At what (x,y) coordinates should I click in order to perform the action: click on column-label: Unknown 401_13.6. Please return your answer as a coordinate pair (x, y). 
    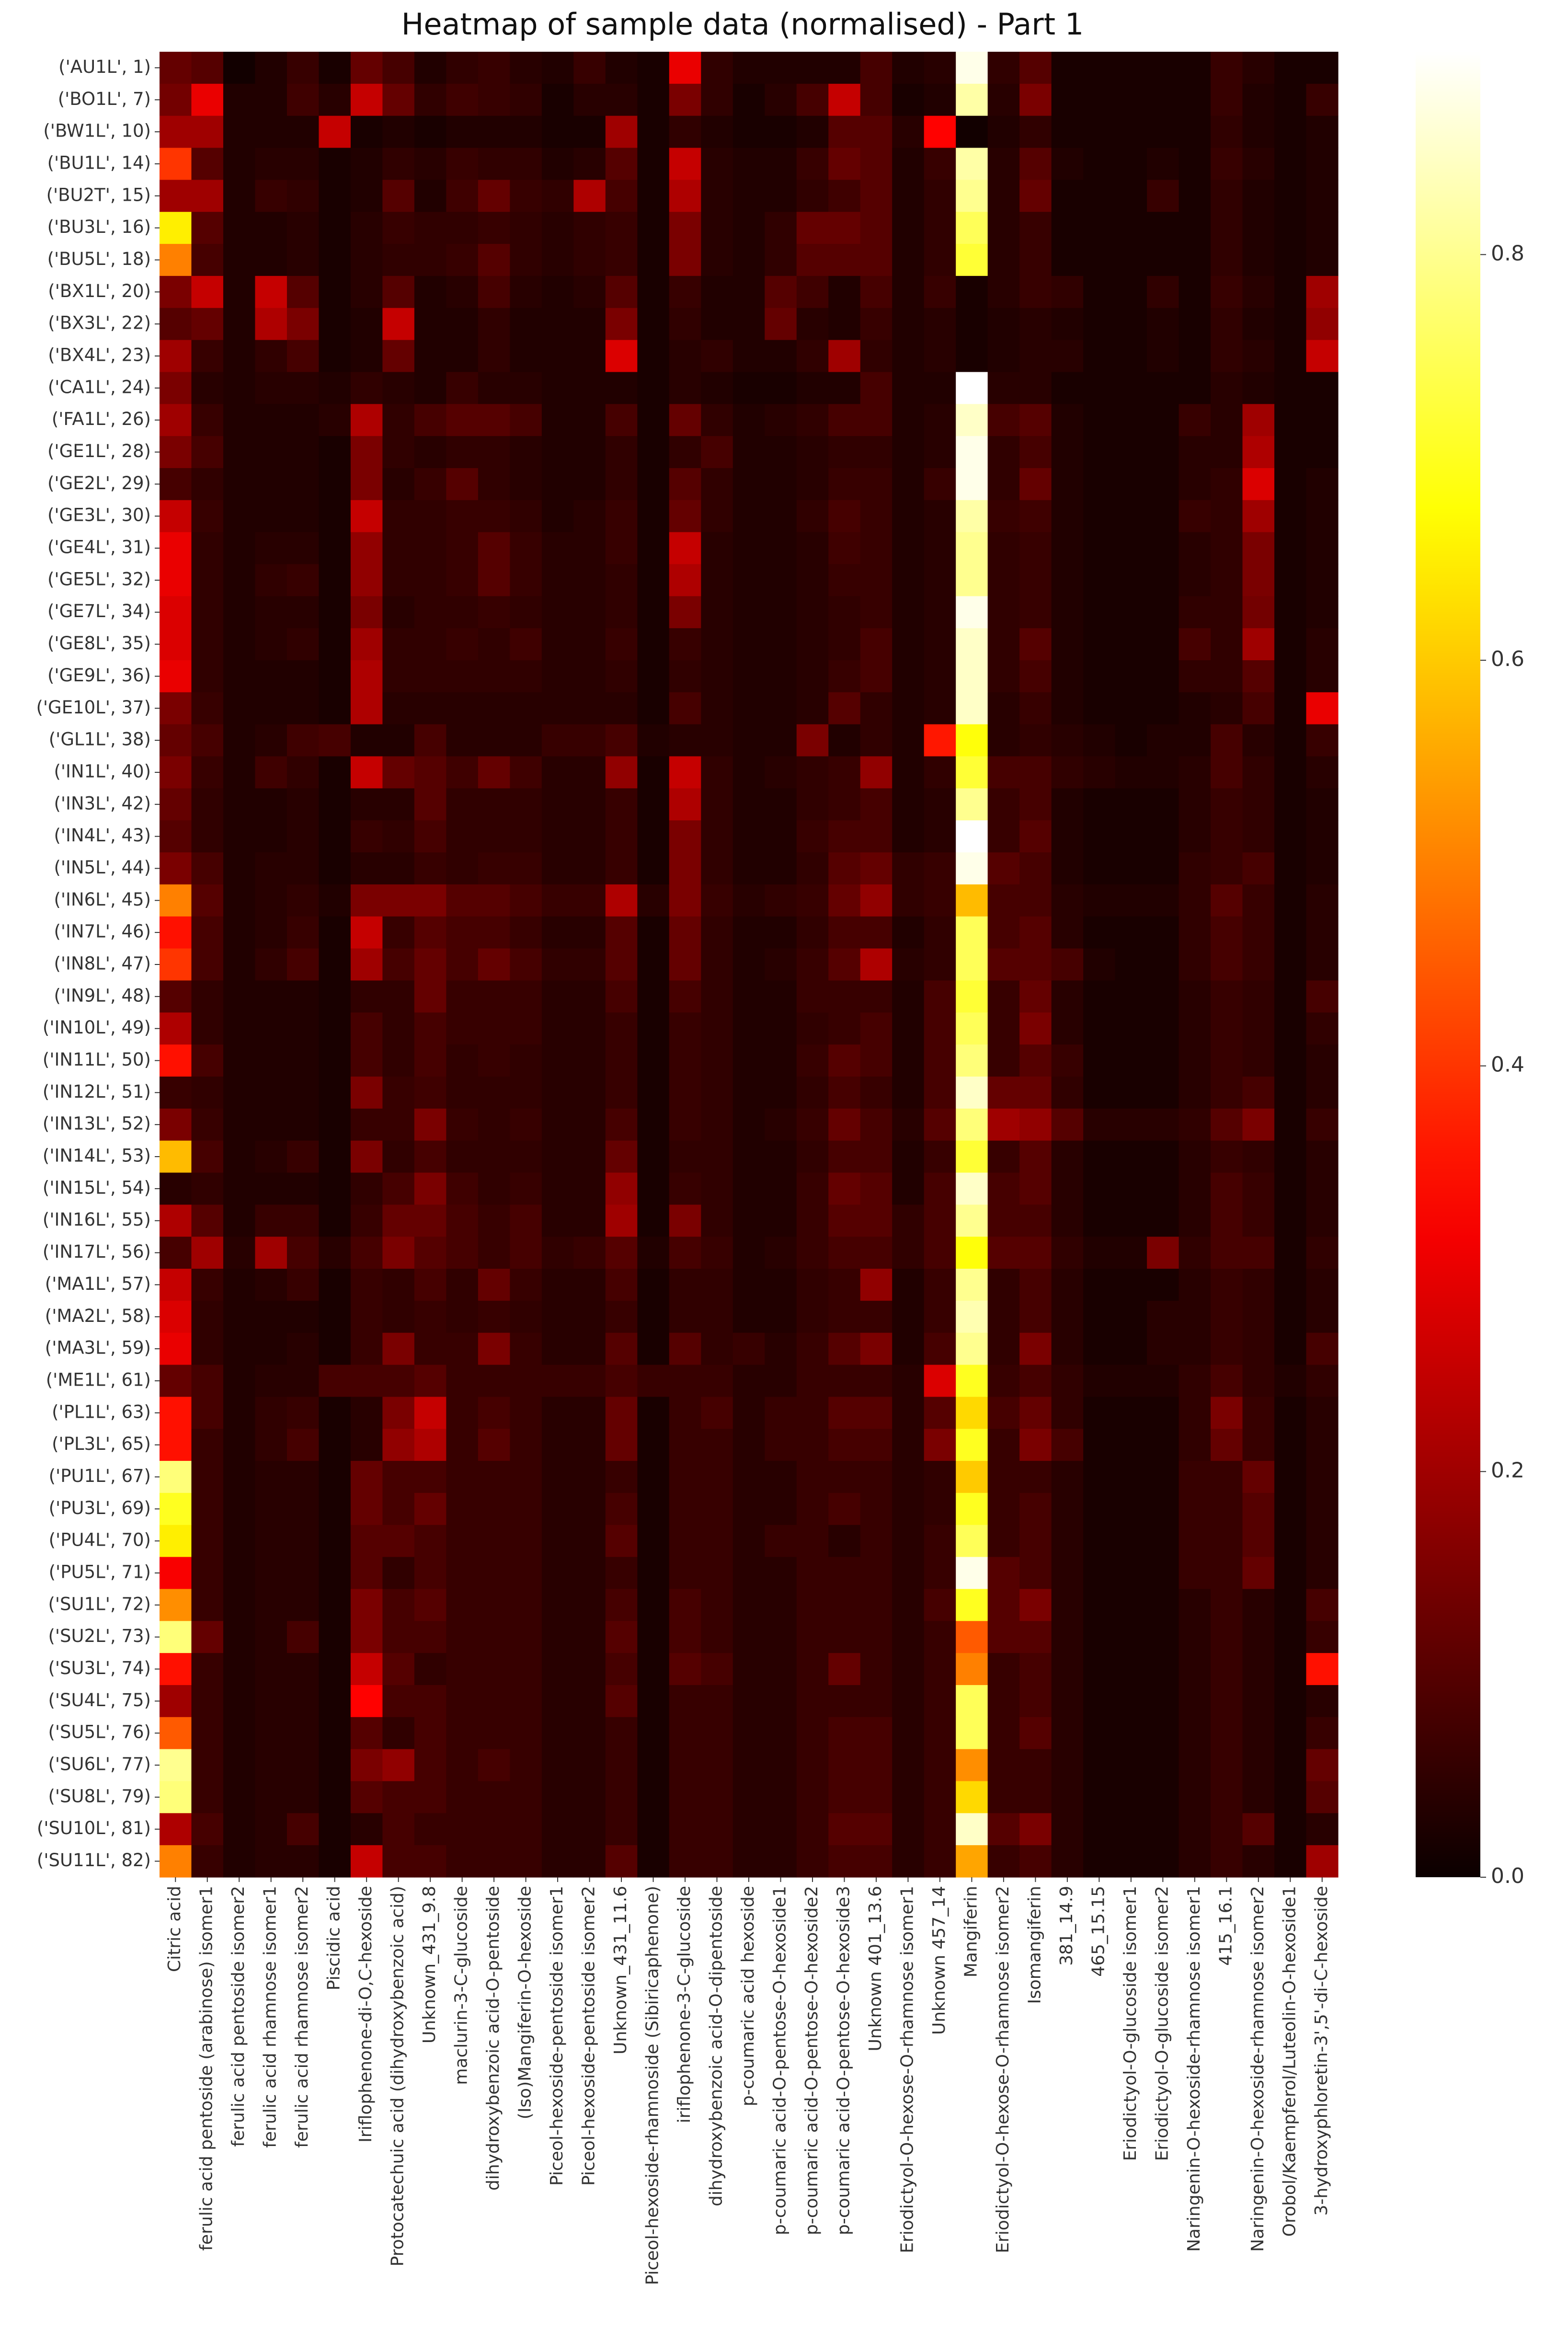
    Looking at the image, I should click on (875, 1968).